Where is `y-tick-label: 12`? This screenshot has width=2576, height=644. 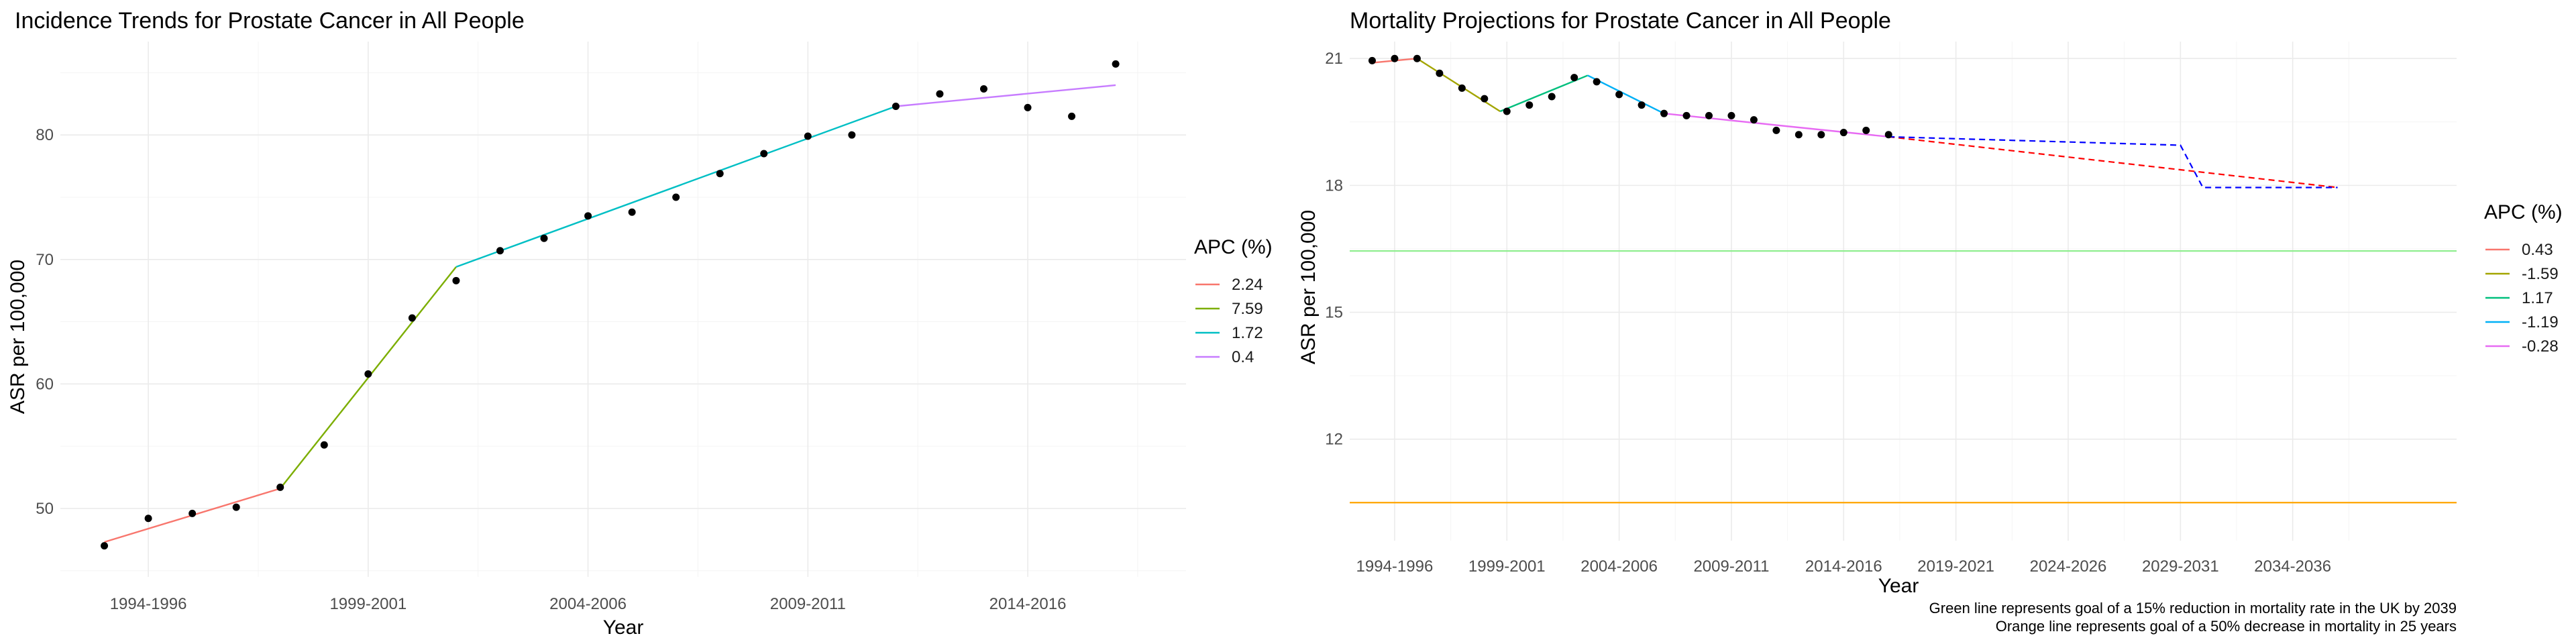 y-tick-label: 12 is located at coordinates (1334, 440).